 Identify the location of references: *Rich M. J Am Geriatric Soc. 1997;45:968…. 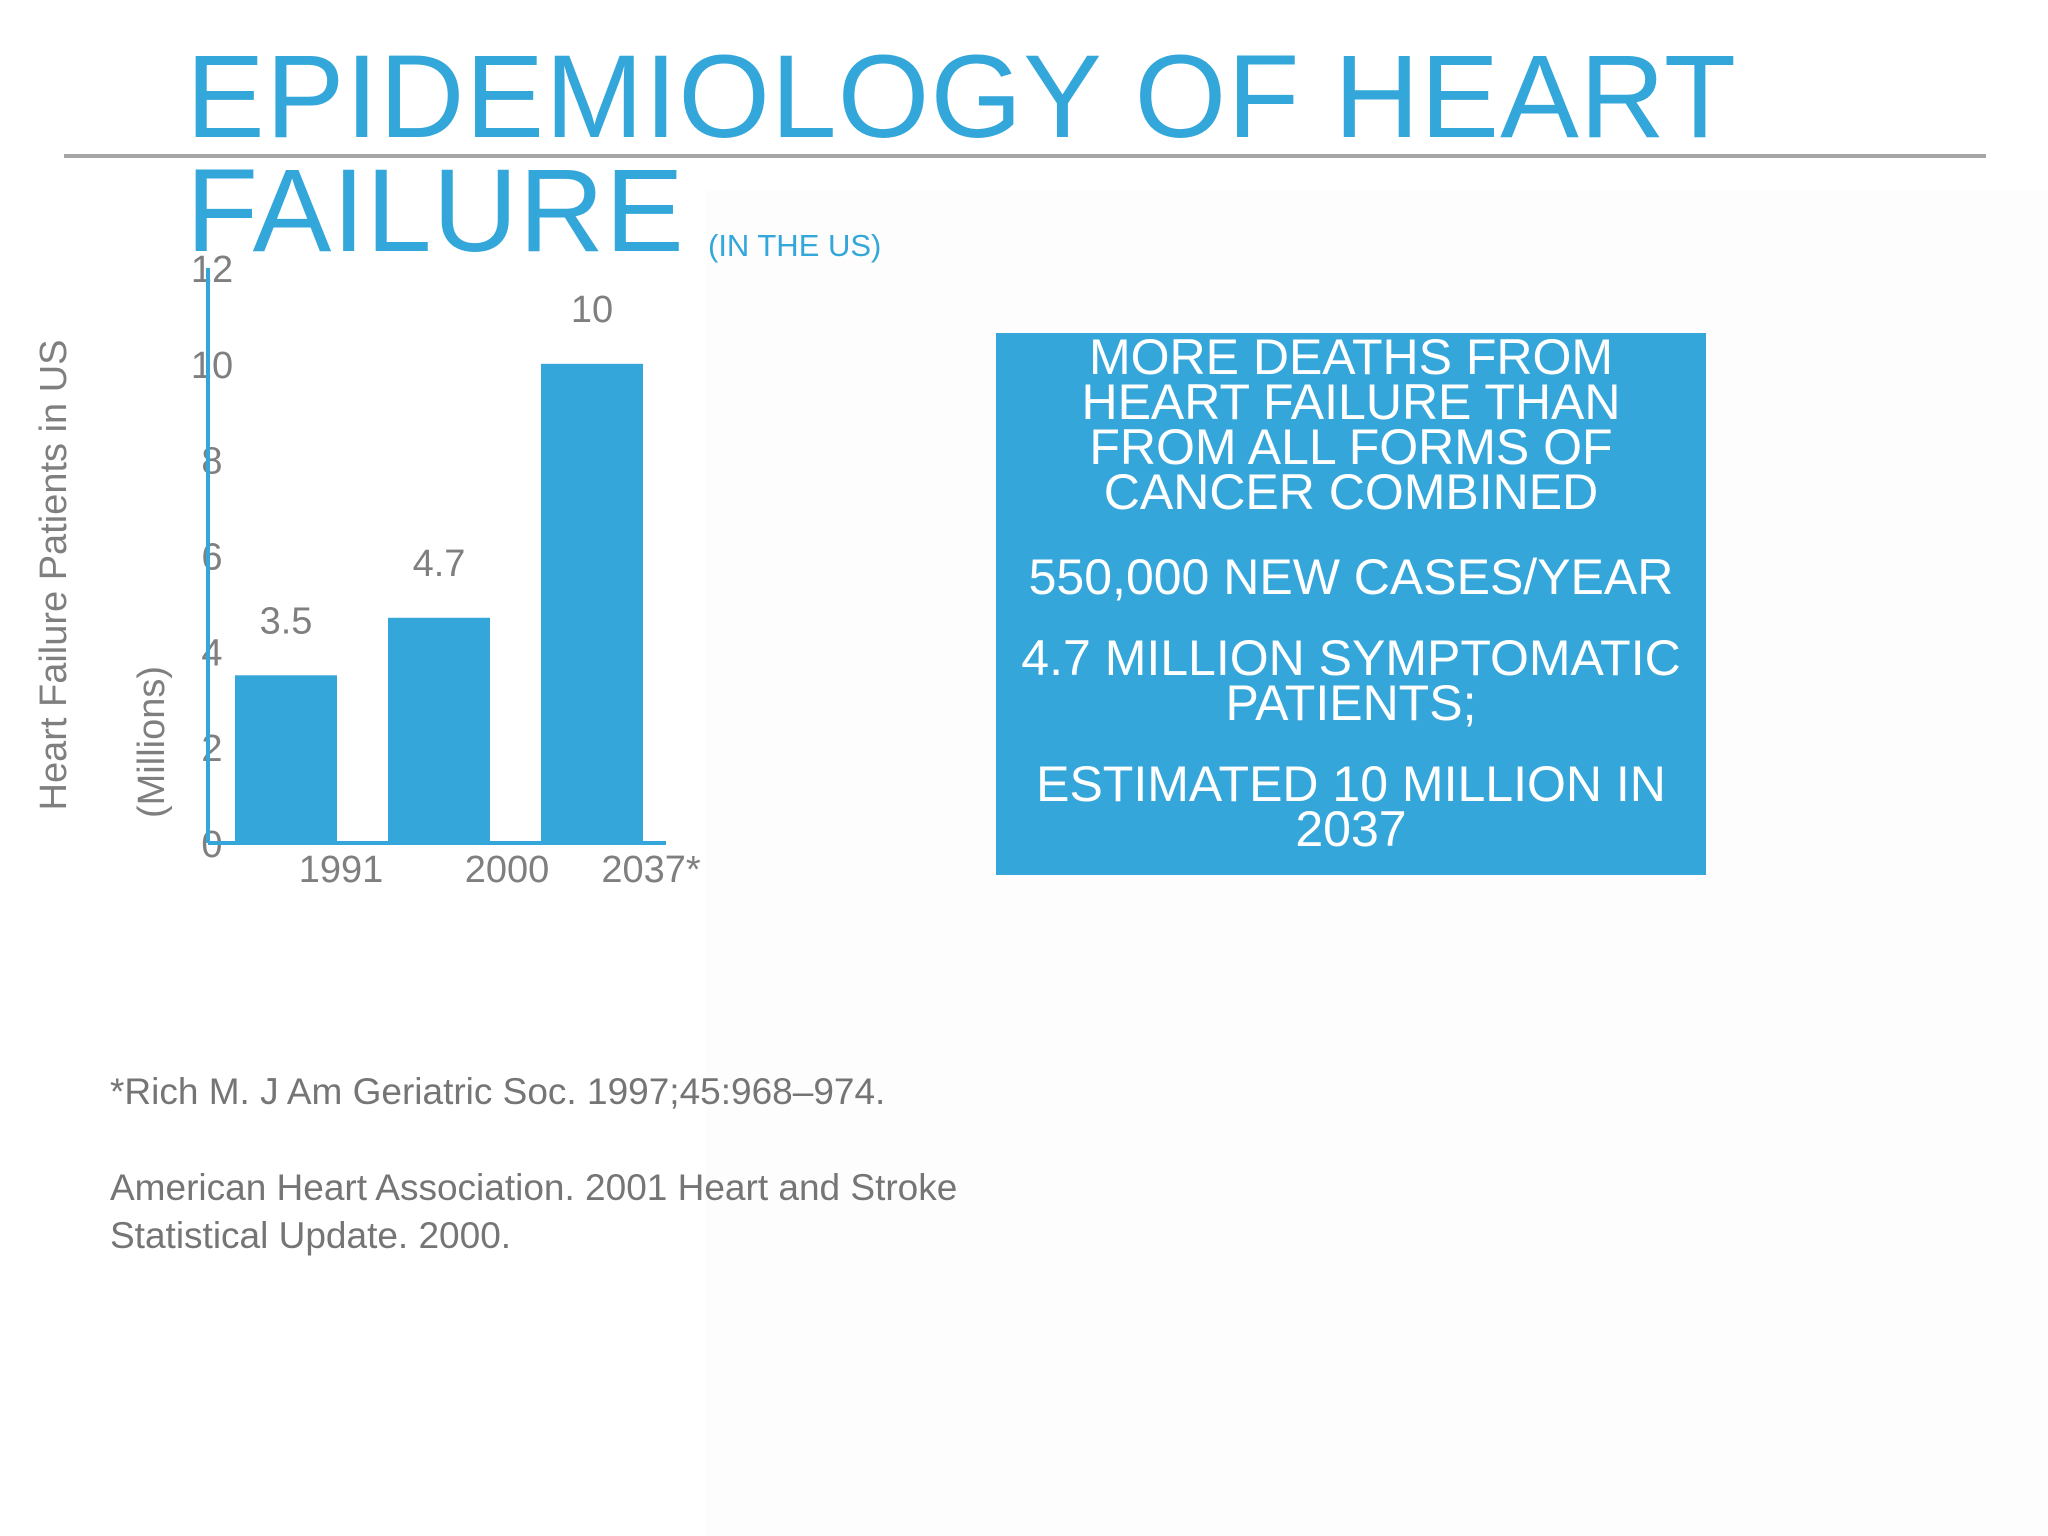
(610, 1164).